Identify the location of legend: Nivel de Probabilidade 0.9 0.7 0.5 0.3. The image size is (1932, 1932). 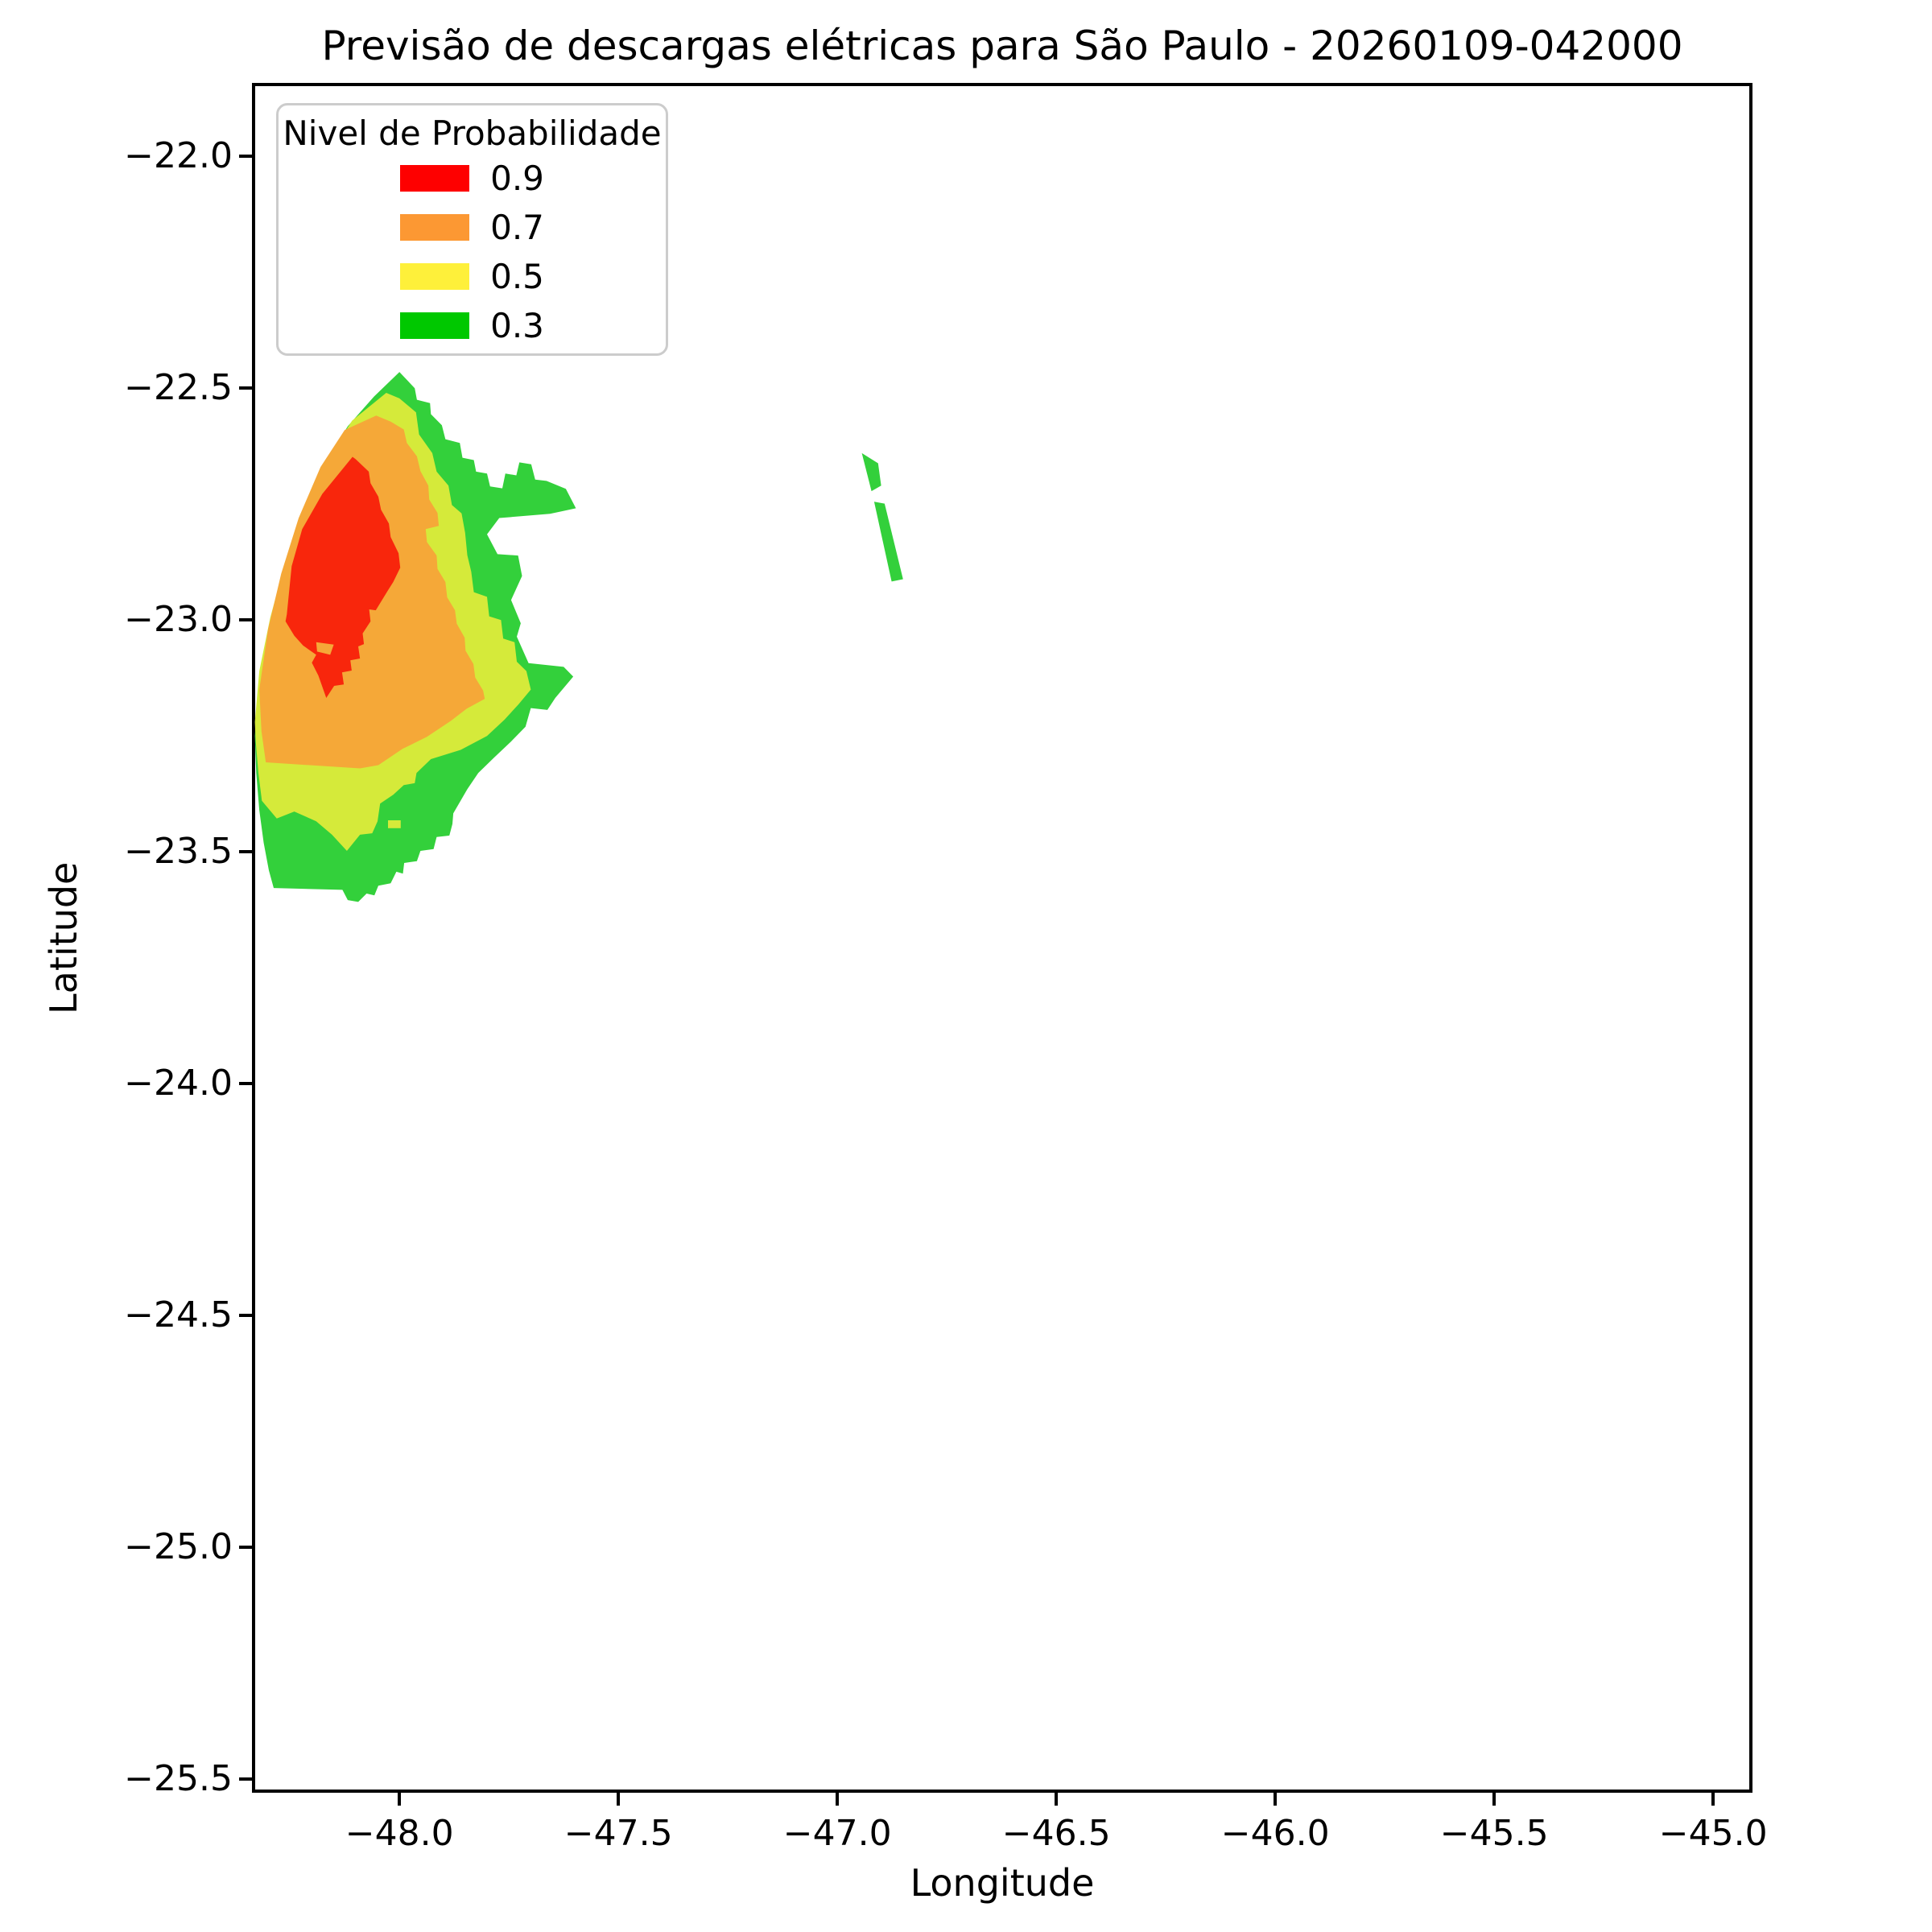
(472, 229).